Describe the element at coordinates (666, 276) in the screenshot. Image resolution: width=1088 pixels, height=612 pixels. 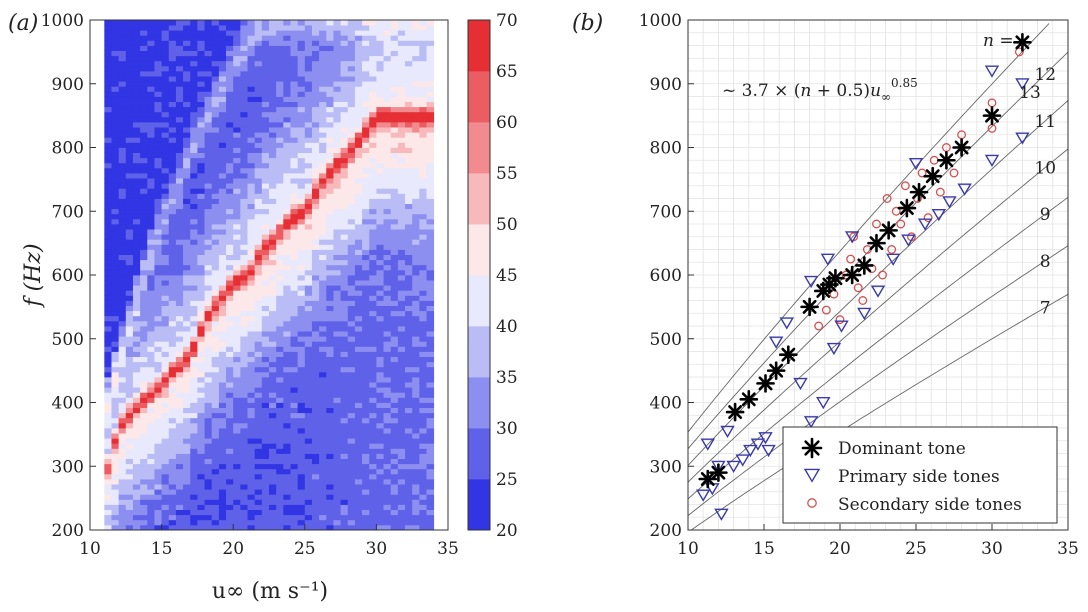
I see `y-tick-label: 600` at that location.